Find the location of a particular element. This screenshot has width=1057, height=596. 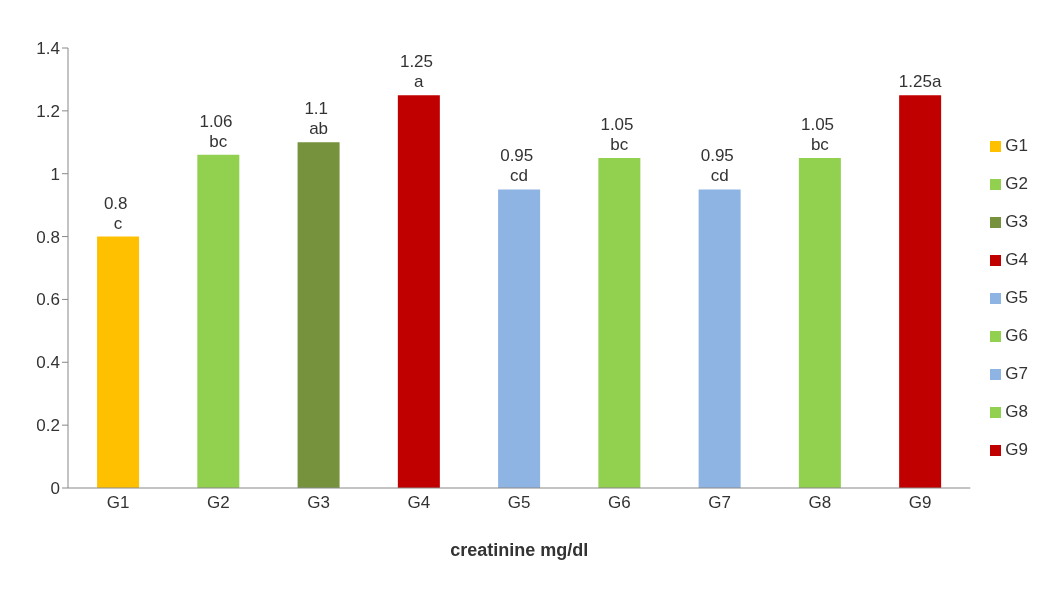

x-tick-label: G7 is located at coordinates (720, 503).